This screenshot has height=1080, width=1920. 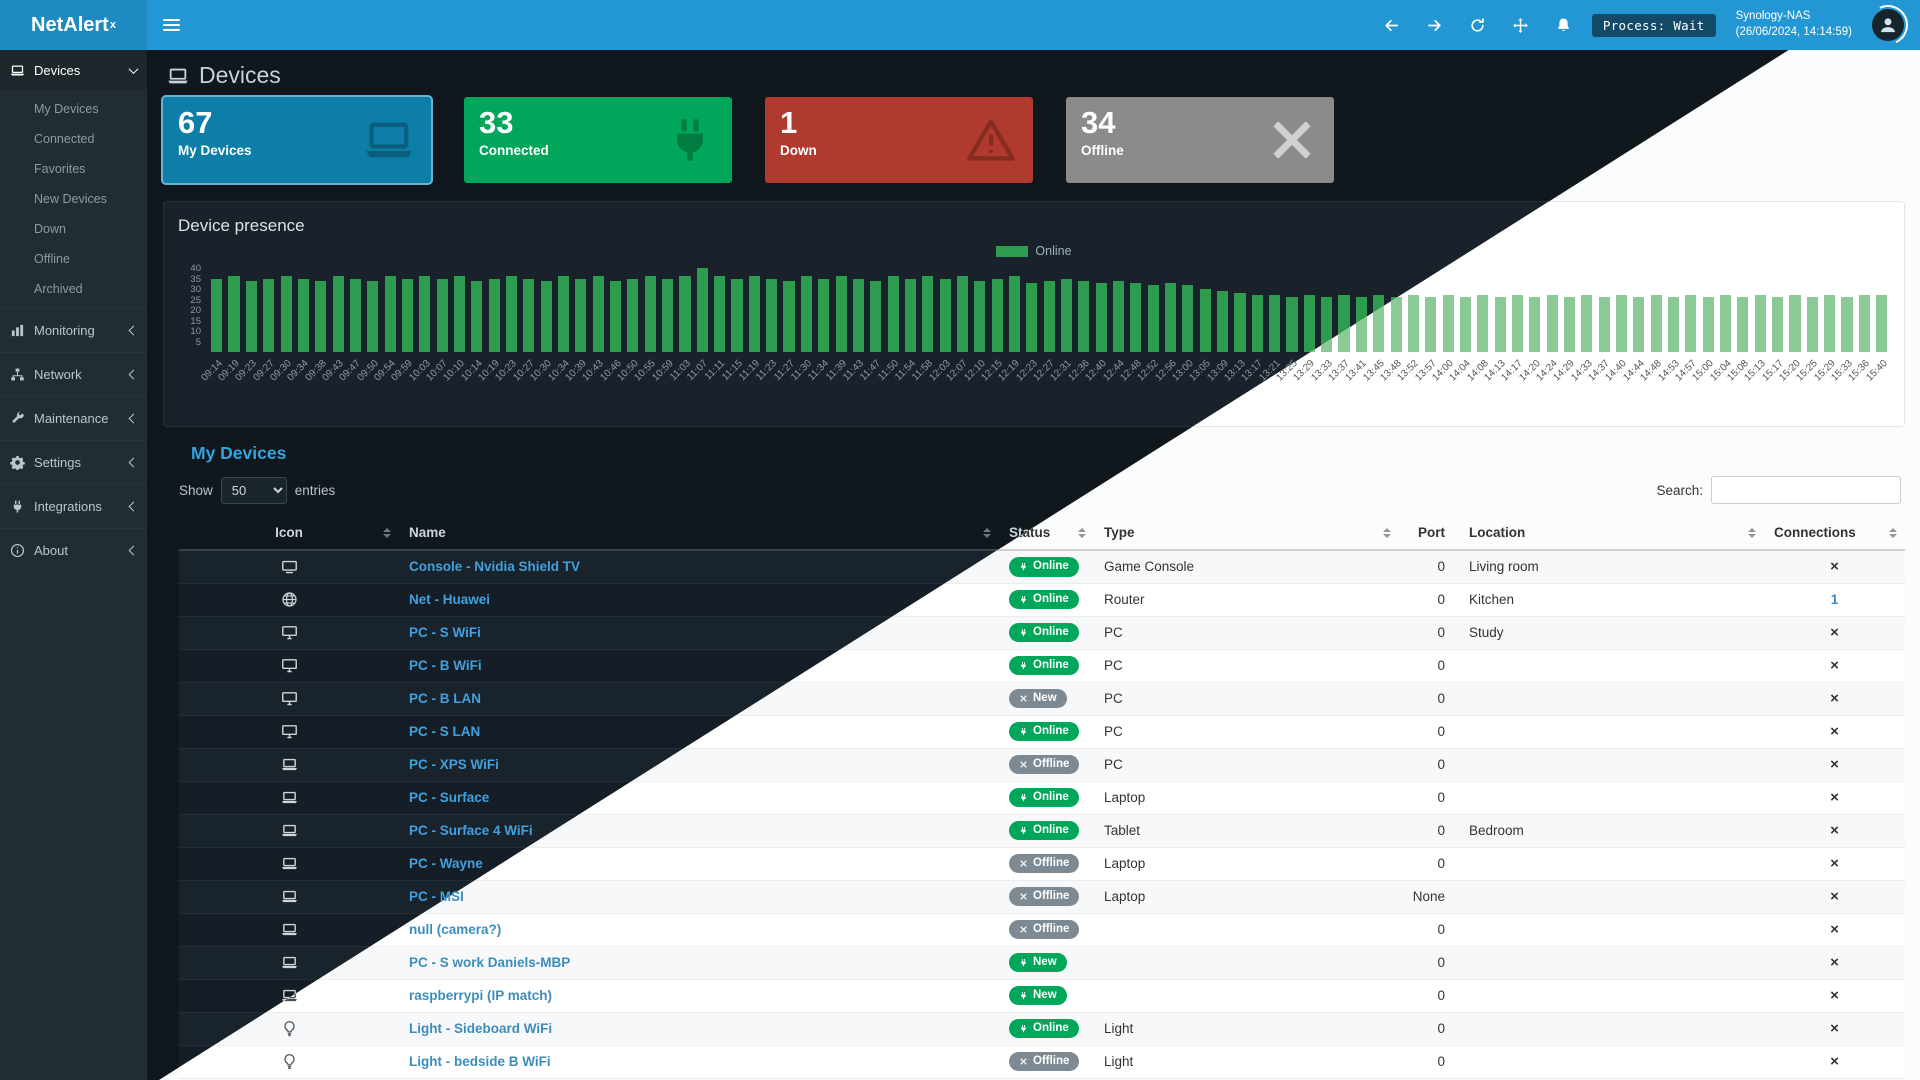 I want to click on device-name-link: Net - Huawei, so click(x=450, y=599).